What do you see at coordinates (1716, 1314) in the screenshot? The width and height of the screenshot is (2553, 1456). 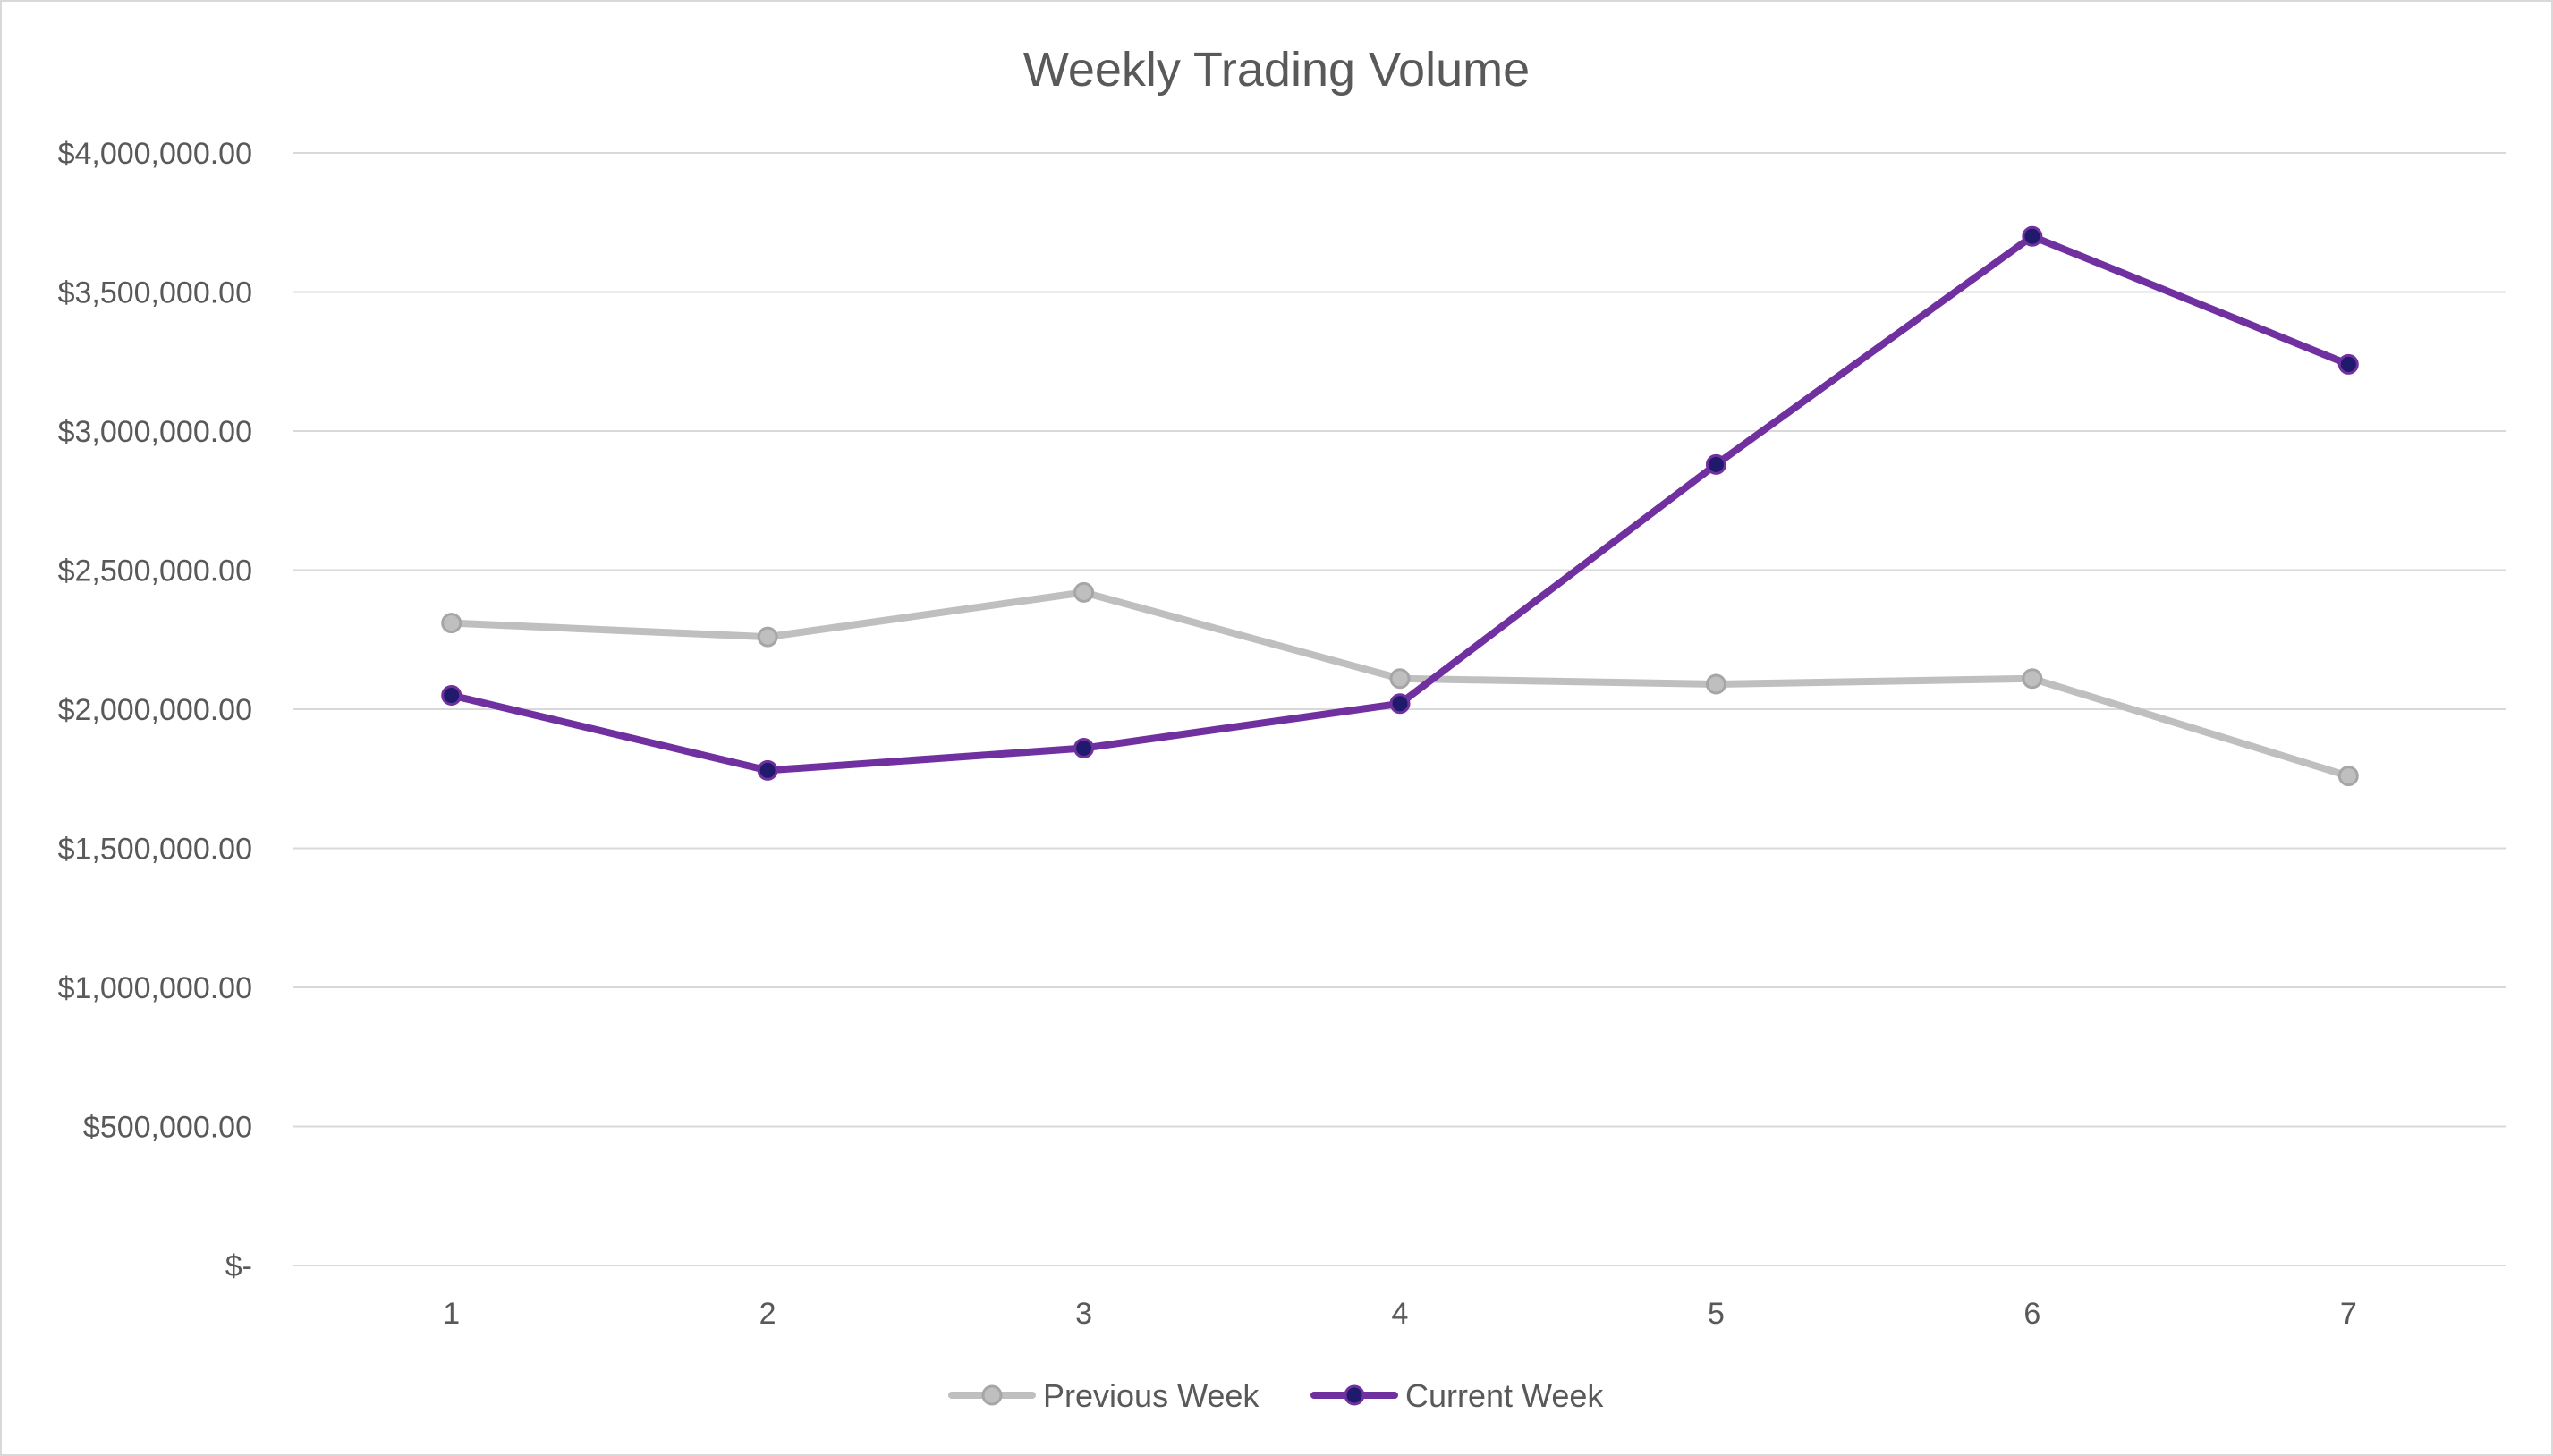 I see `x-tick-label: 5` at bounding box center [1716, 1314].